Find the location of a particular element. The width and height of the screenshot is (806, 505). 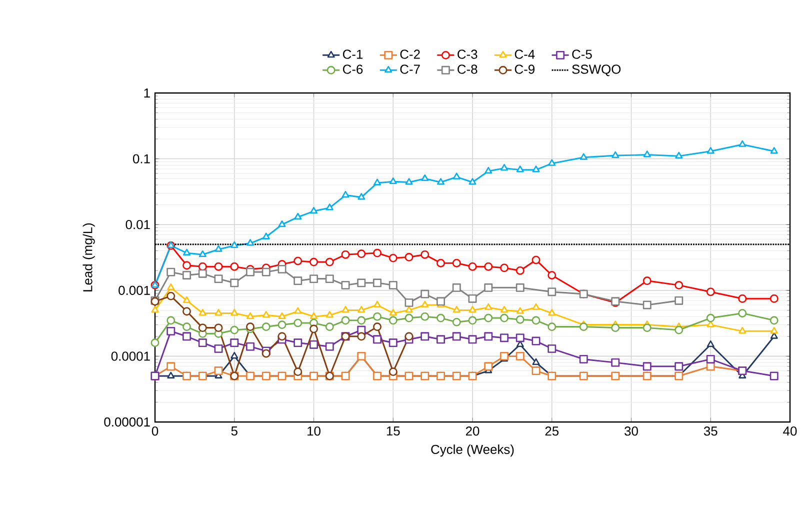

x-tick-label: 10 is located at coordinates (314, 431).